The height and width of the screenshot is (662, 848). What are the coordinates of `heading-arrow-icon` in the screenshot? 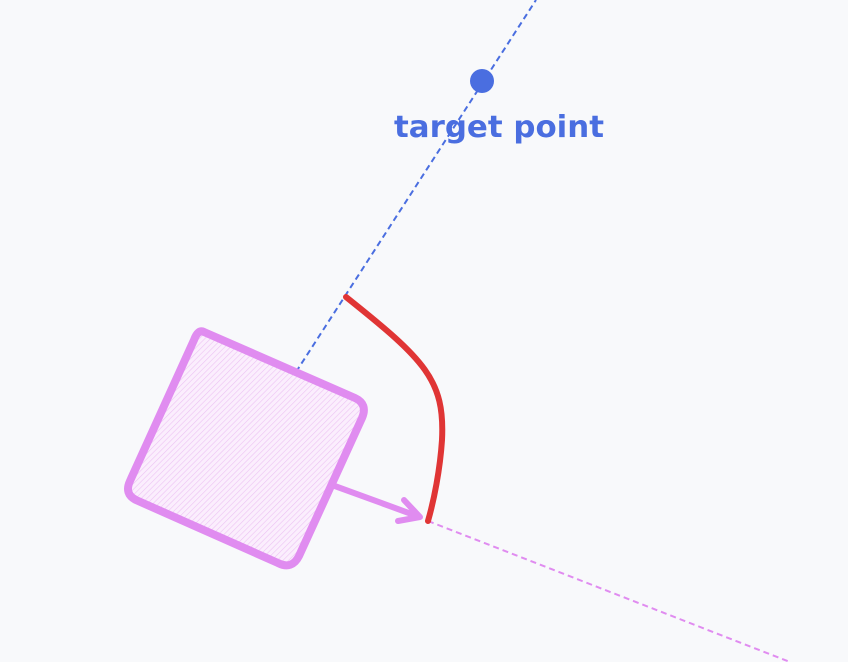 It's located at (376, 503).